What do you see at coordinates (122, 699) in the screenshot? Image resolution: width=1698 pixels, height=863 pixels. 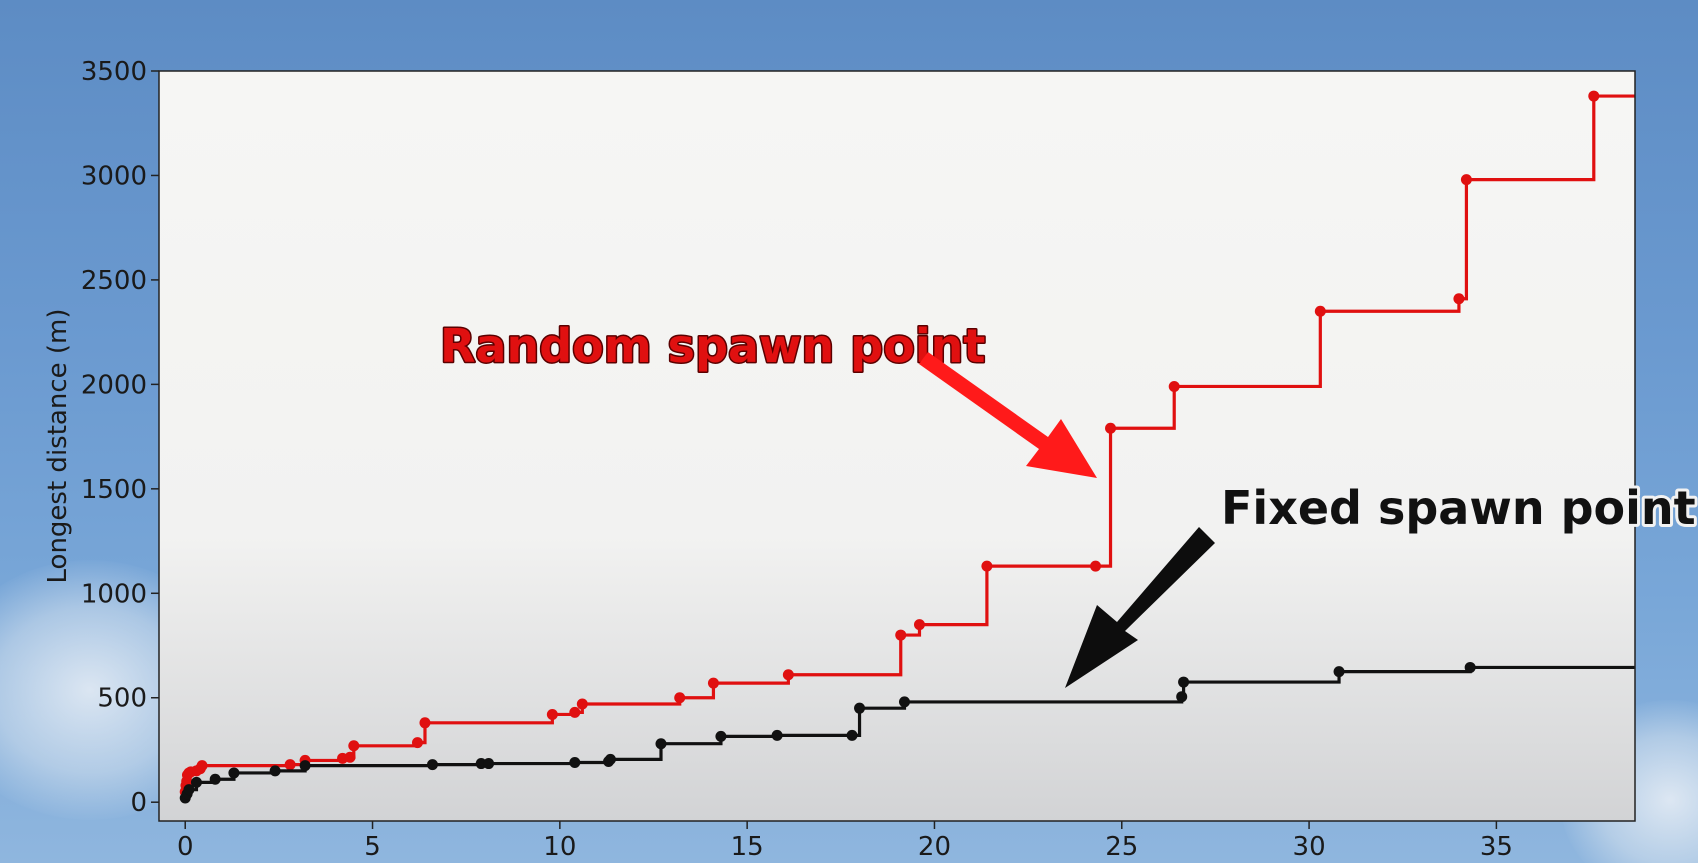 I see `y-tick-label: 500` at bounding box center [122, 699].